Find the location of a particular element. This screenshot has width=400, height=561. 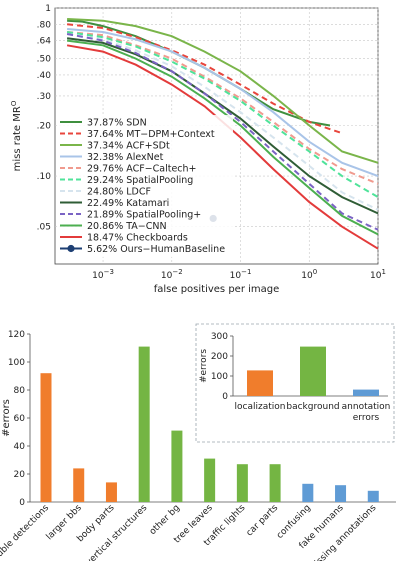

top-y-tick-label: .30 is located at coordinates (44, 97).